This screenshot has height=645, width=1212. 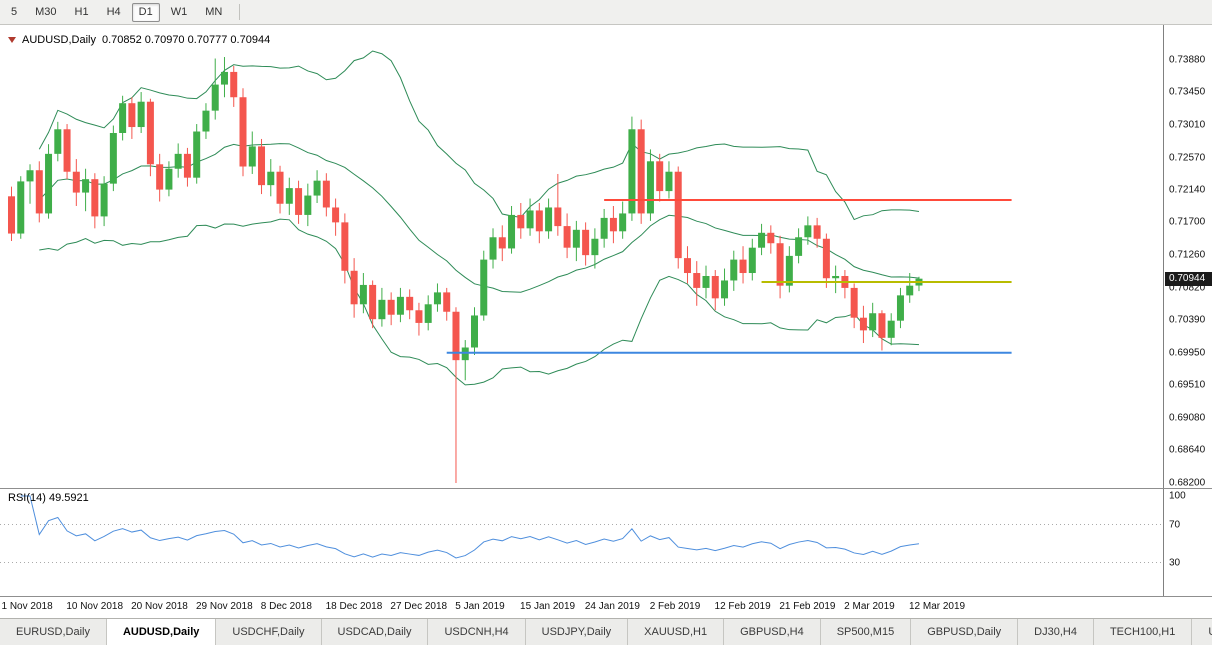 What do you see at coordinates (1143, 632) in the screenshot?
I see `chart-tab-tech100-h1: TECH100,H1` at bounding box center [1143, 632].